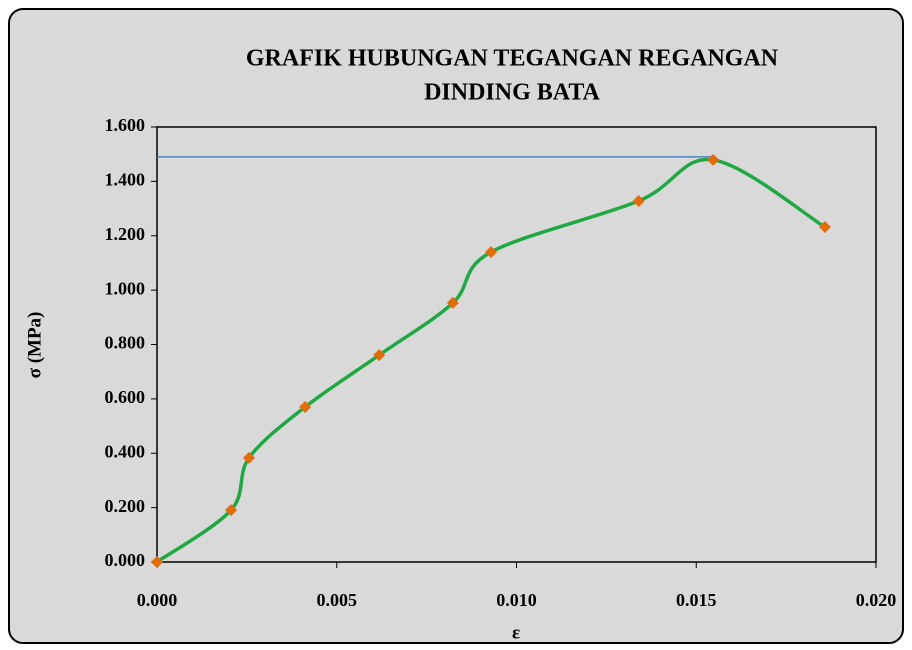  What do you see at coordinates (125, 180) in the screenshot?
I see `y-tick-label: 1.400` at bounding box center [125, 180].